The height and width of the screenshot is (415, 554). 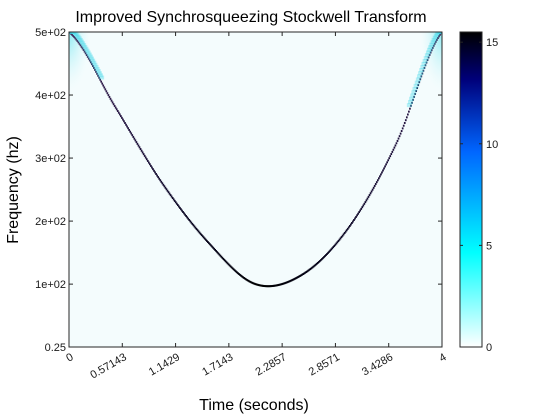 What do you see at coordinates (80, 62) in the screenshot?
I see `edge-artifact-left` at bounding box center [80, 62].